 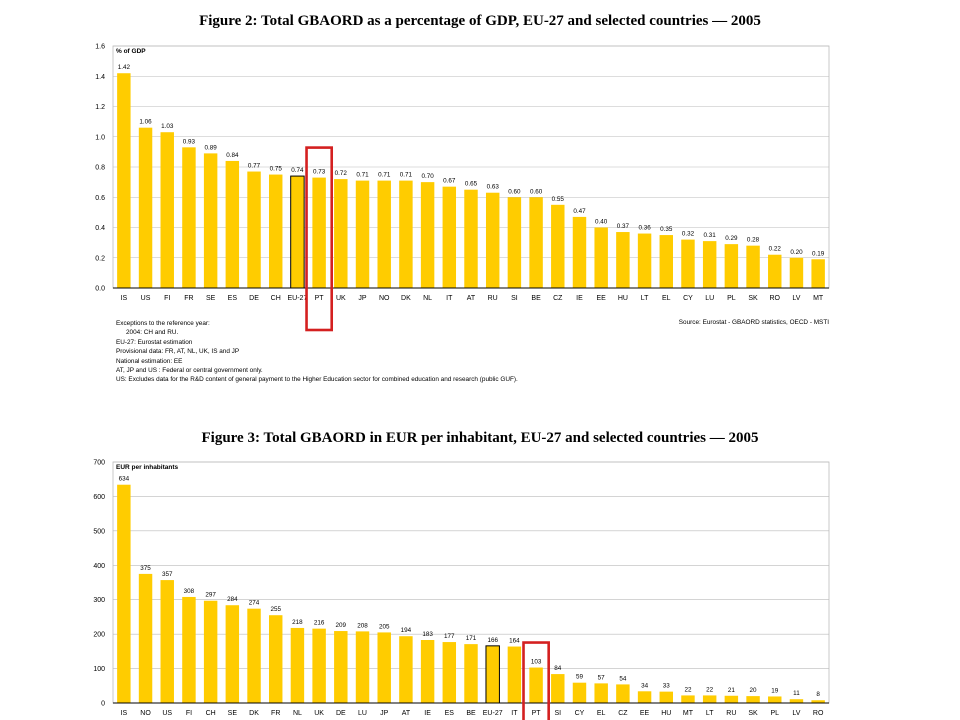 I want to click on bar-jp, so click(x=384, y=667).